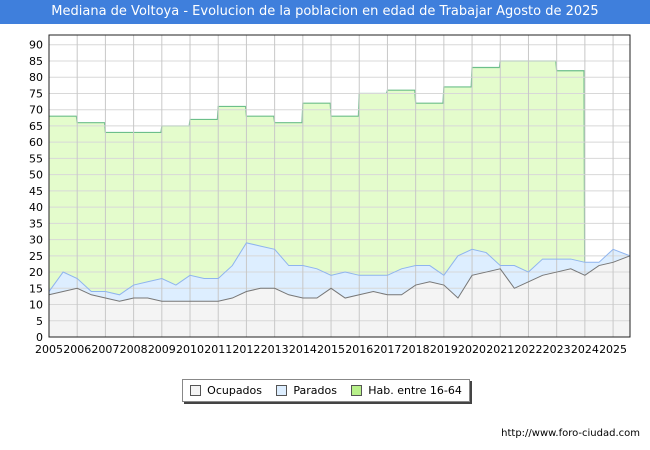 The image size is (650, 450). I want to click on x-tick-label: 2020, so click(472, 349).